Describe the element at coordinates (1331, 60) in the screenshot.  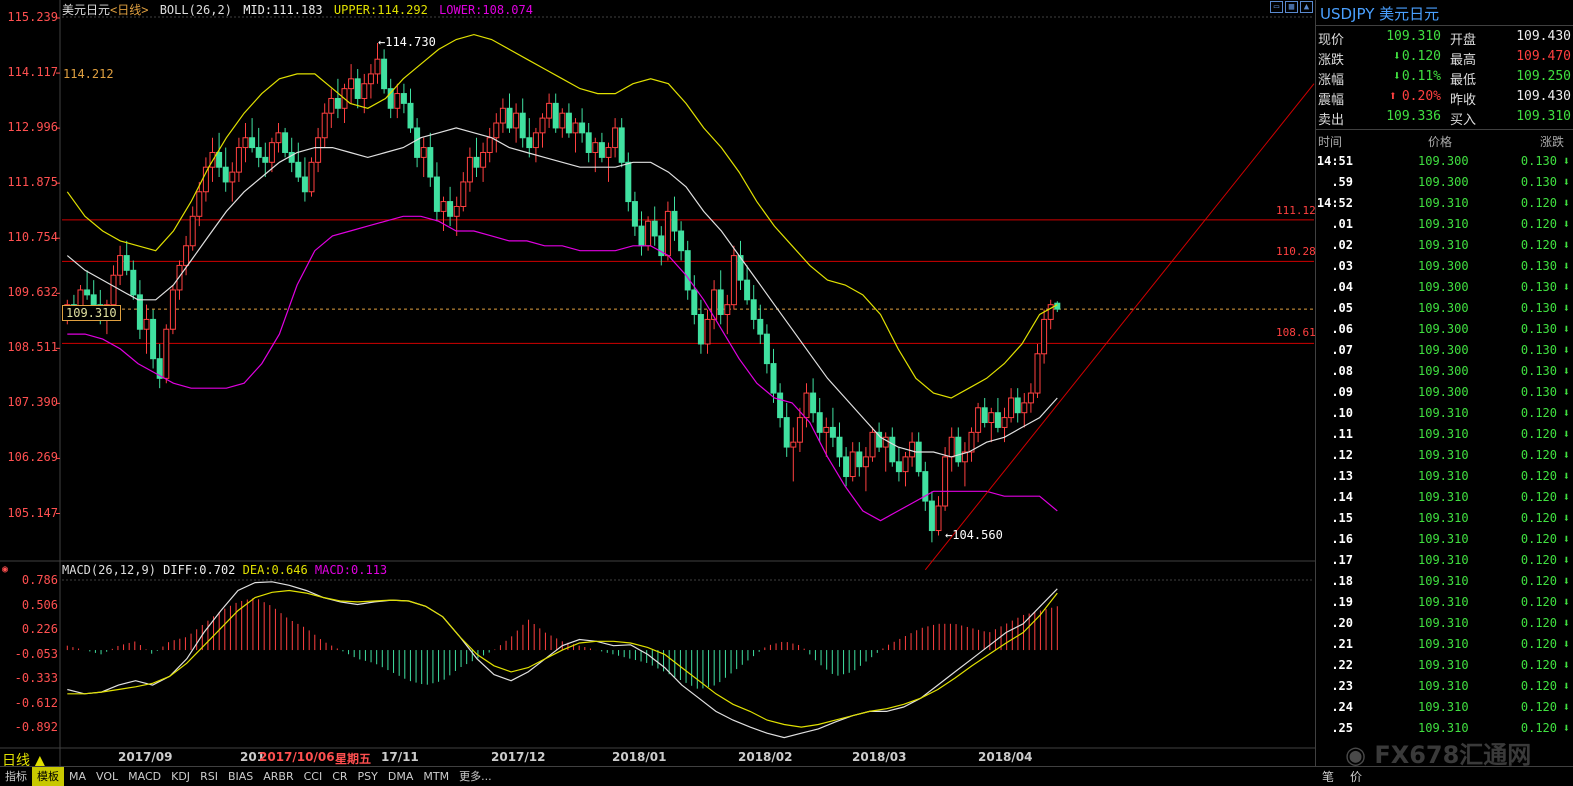
I see `quote-label: 涨跌` at that location.